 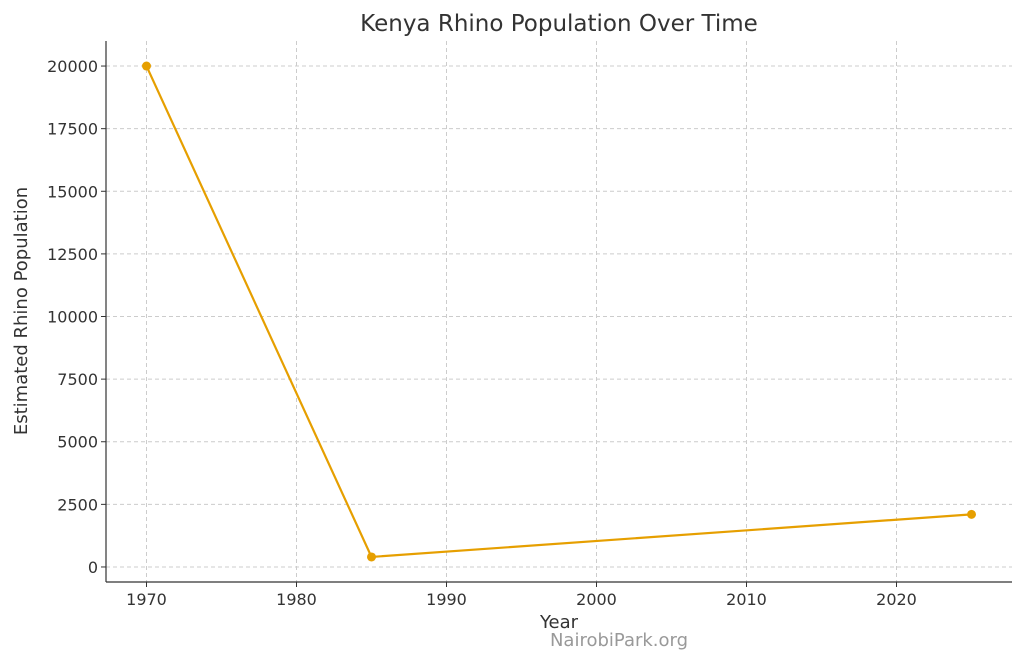 I want to click on y-tick-label: 7500, so click(x=77, y=379).